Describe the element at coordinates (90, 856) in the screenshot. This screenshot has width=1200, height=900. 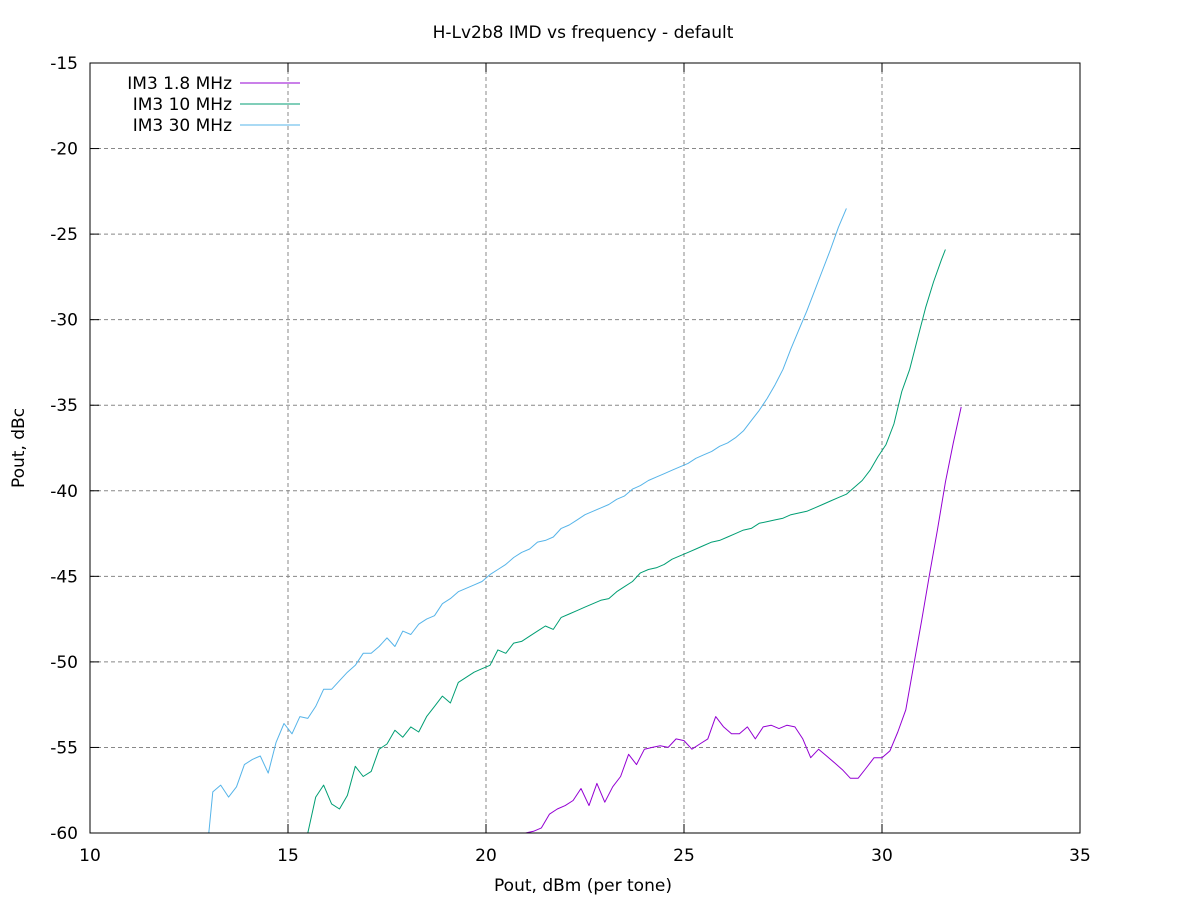
I see `x-tick-label: 10` at that location.